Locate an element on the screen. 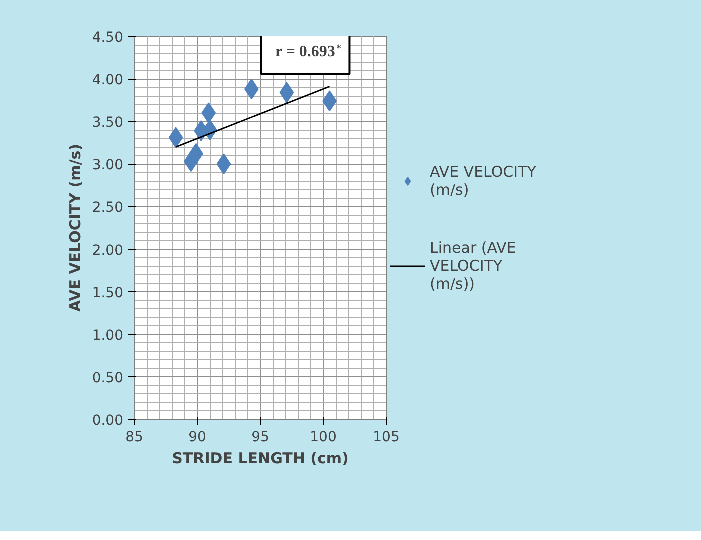  y-axis-title: AVE VELOCITY (m/s) is located at coordinates (75, 228).